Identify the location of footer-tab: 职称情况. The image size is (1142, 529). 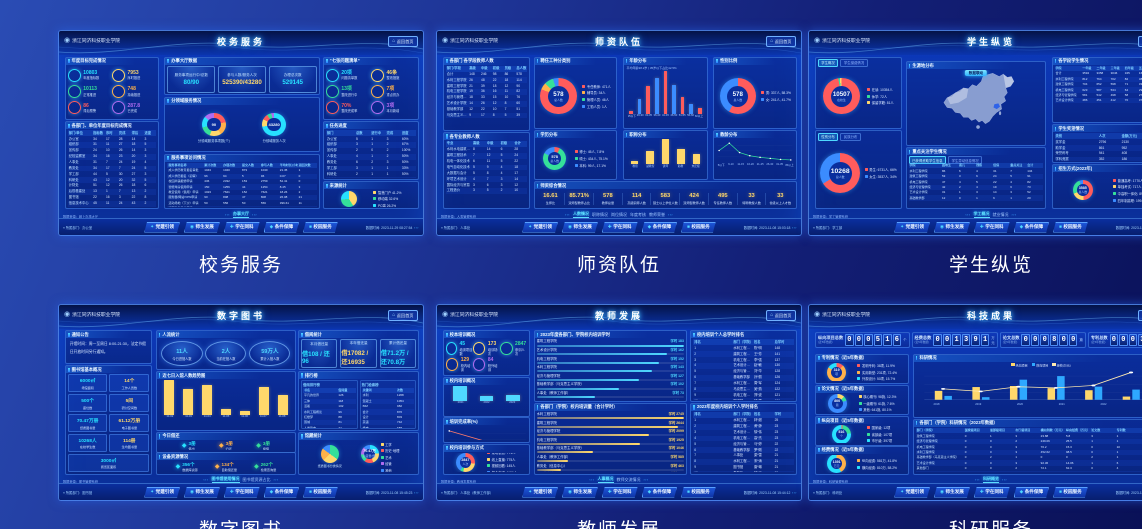
(600, 214).